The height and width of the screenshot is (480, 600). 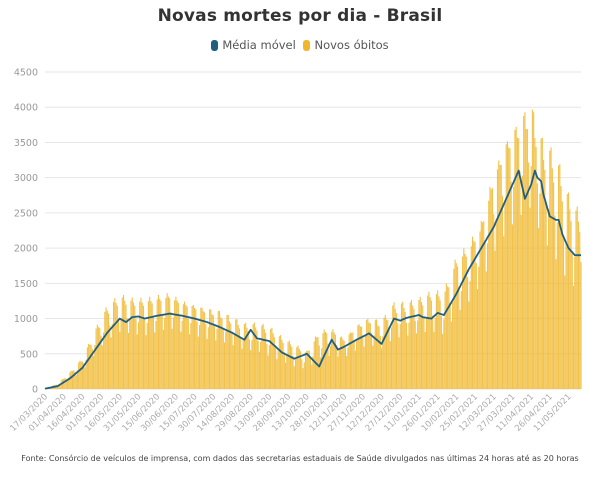 I want to click on y-tick-label: 4000, so click(x=26, y=108).